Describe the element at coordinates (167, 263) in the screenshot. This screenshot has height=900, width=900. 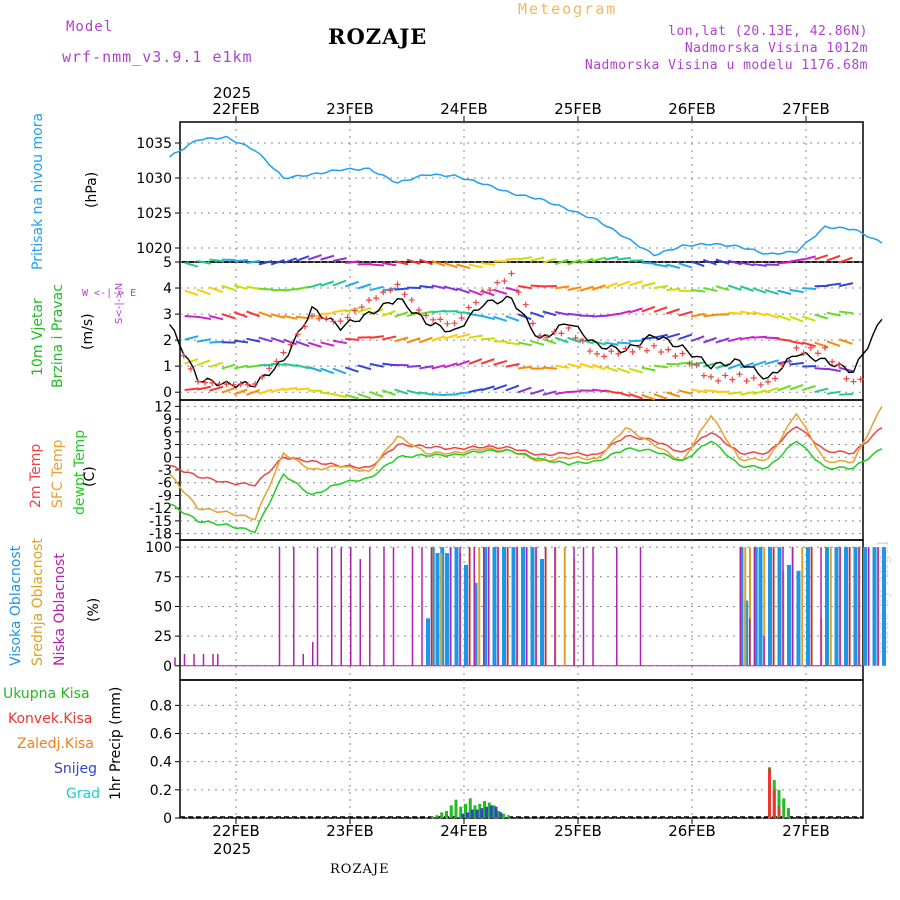
I see `wind-ytick-label: 5` at that location.